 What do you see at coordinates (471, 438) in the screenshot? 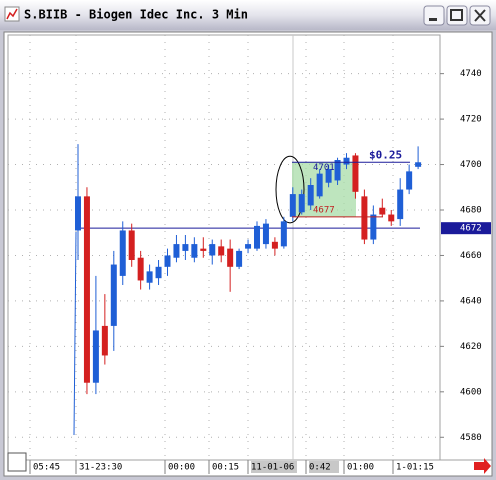
I see `y-tick-label: 4580` at bounding box center [471, 438].